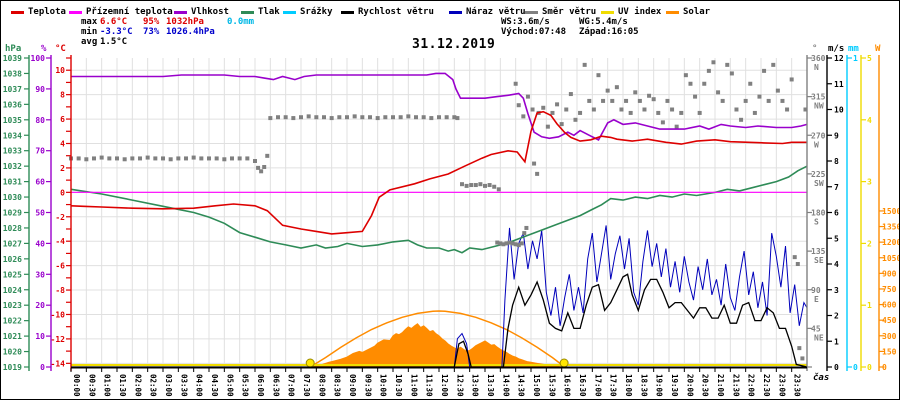  I want to click on svg-text: 1029, so click(12, 213).